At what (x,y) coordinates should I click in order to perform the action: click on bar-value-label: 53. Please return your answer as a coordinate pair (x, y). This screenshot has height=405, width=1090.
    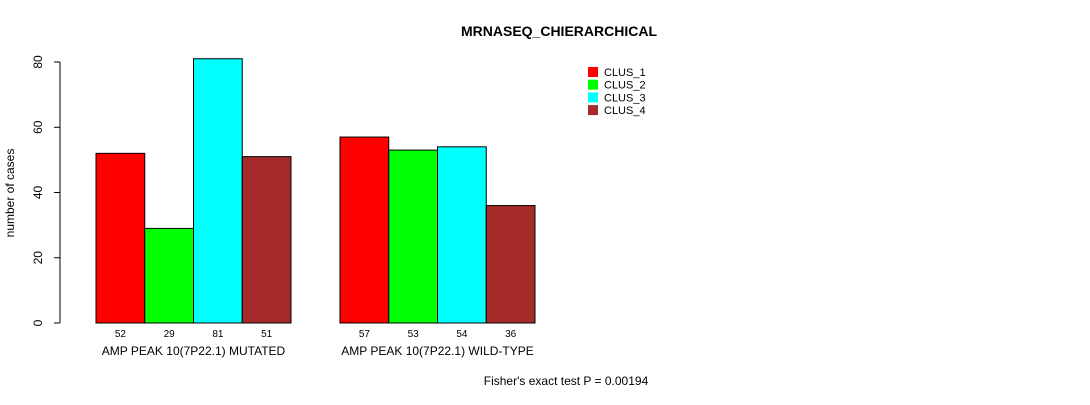
    Looking at the image, I should click on (414, 334).